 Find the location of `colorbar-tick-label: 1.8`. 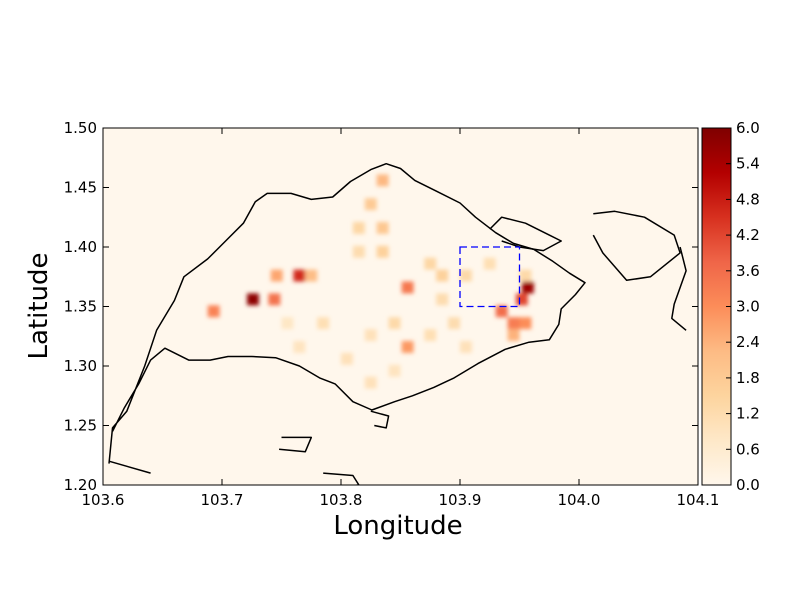

colorbar-tick-label: 1.8 is located at coordinates (748, 378).